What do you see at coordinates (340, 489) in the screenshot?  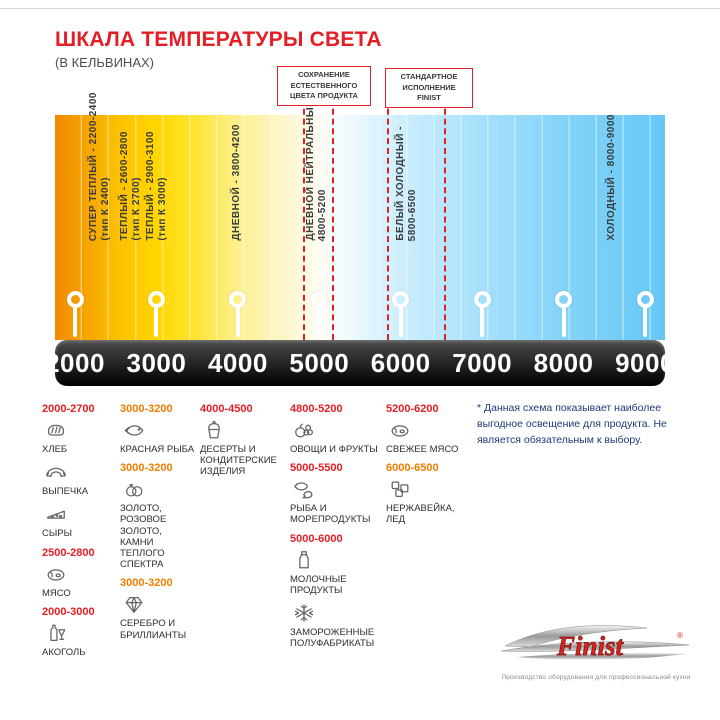 I see `seafood-icon` at bounding box center [340, 489].